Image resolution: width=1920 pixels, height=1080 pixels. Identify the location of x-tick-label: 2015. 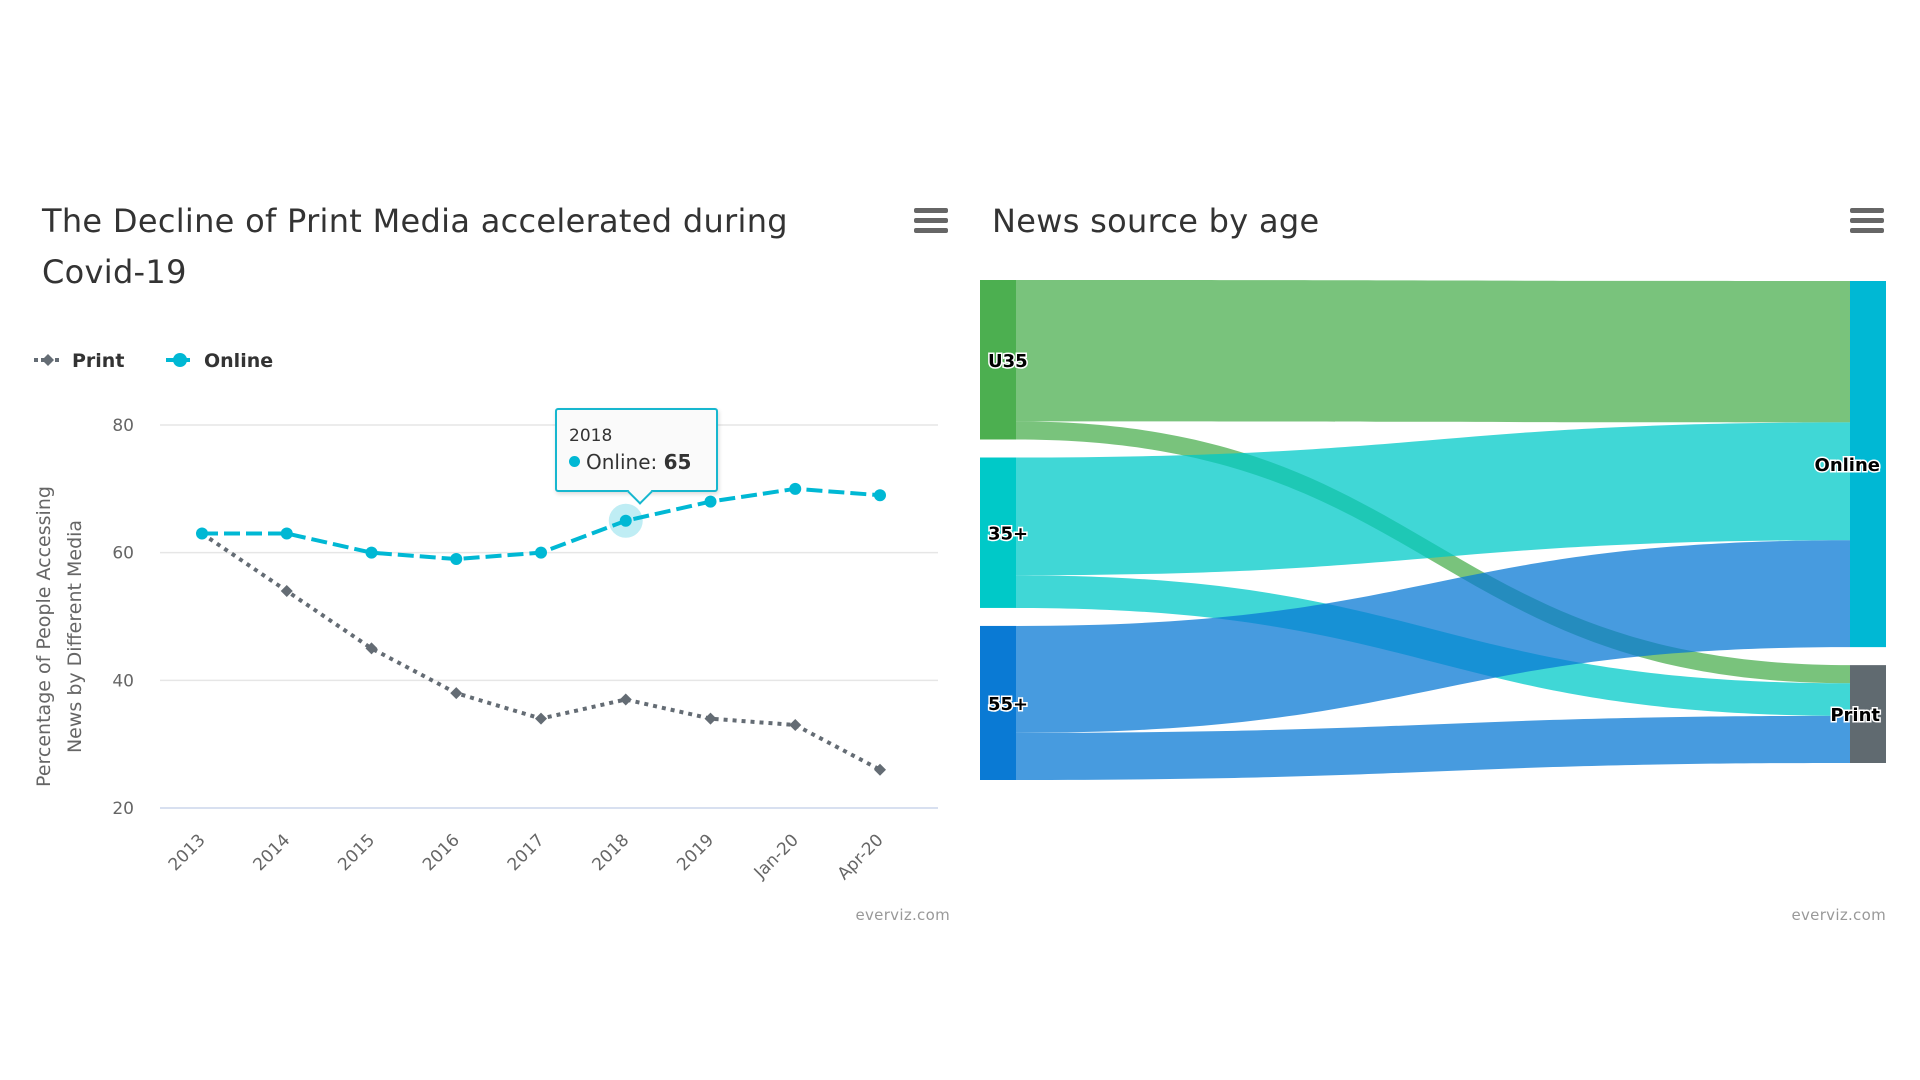
(356, 852).